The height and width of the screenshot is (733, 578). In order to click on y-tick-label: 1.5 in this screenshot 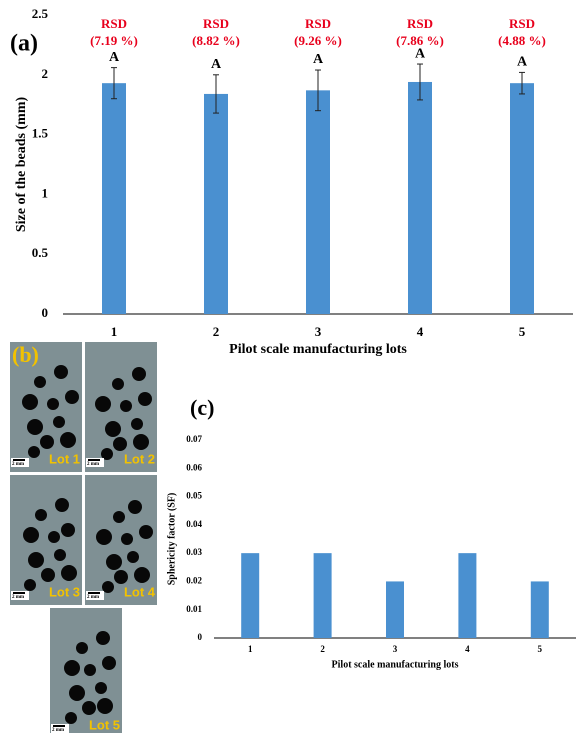, I will do `click(40, 133)`.